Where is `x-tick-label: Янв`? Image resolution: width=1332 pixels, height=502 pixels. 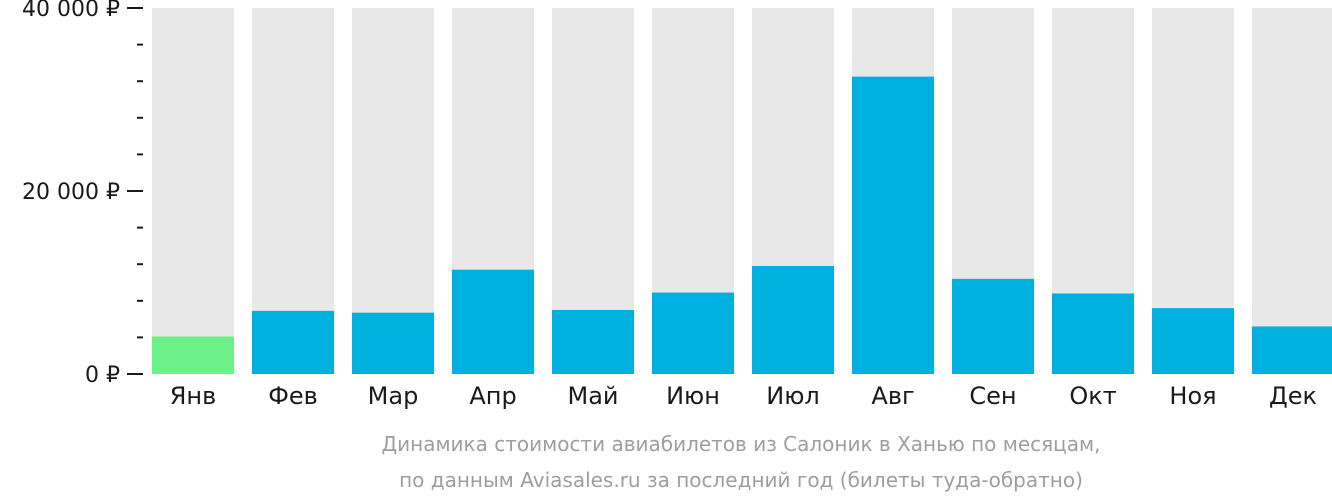
x-tick-label: Янв is located at coordinates (193, 396).